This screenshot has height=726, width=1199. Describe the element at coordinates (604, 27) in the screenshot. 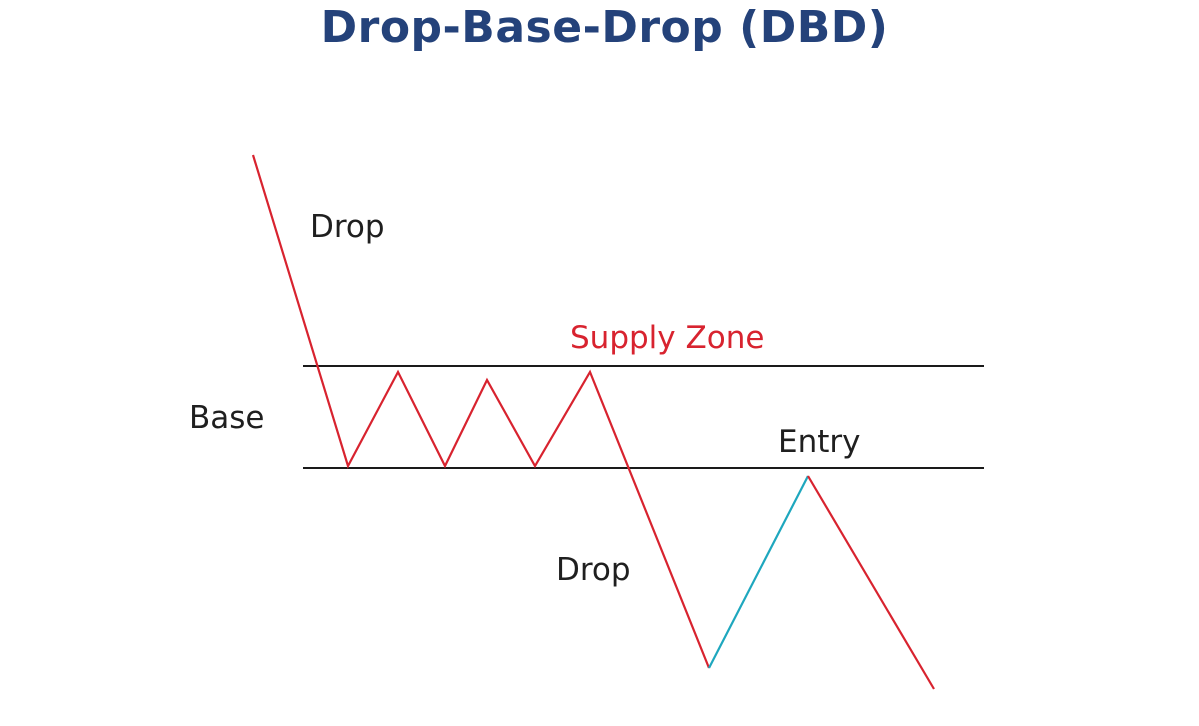

I see `diagram-title: Drop-Base-Drop (DBD)` at that location.